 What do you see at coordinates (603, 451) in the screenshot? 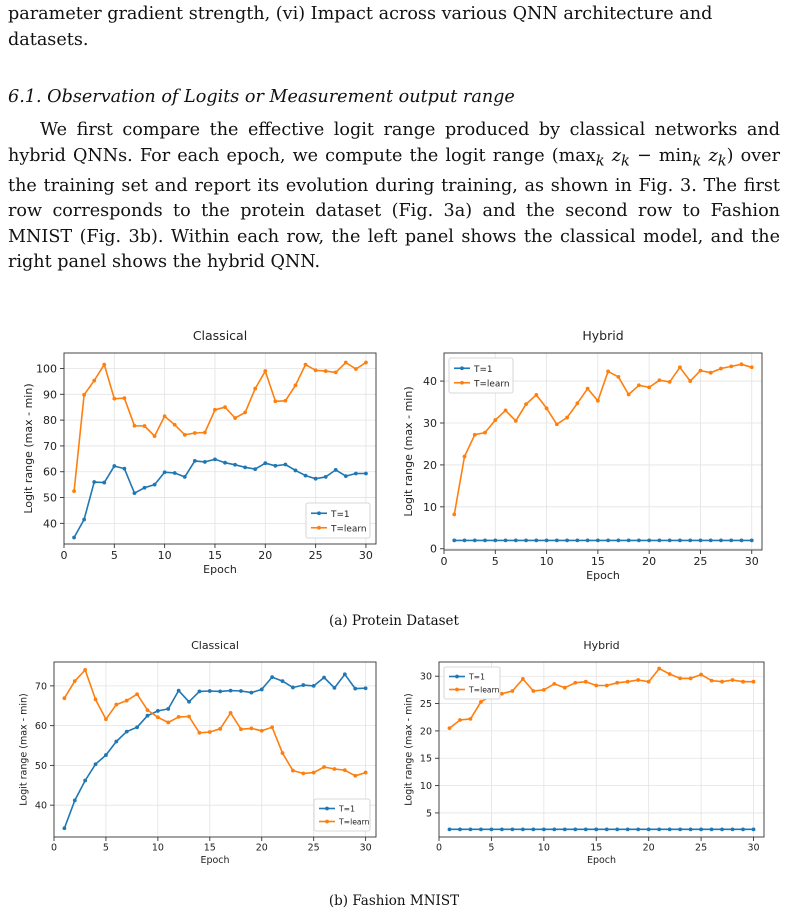
I see `plot-frame` at bounding box center [603, 451].